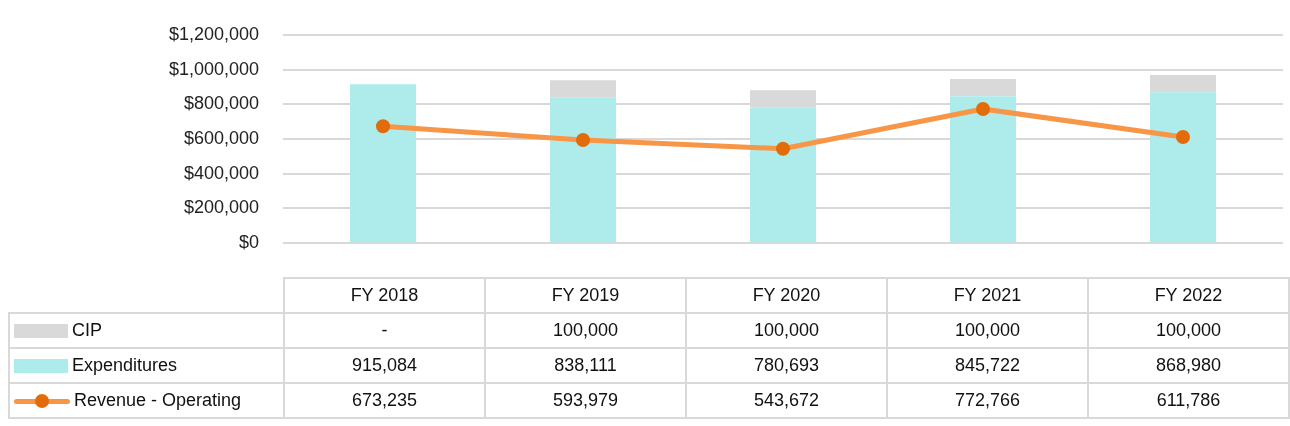  I want to click on data-label: -, so click(384, 330).